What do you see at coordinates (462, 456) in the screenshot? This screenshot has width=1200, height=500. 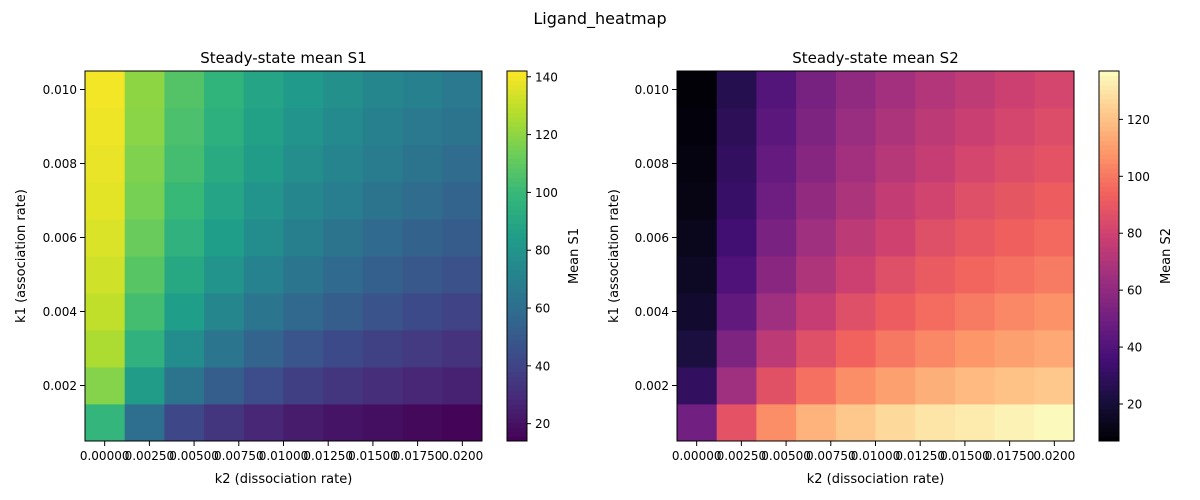 I see `x-tick-label: 0.0200` at bounding box center [462, 456].